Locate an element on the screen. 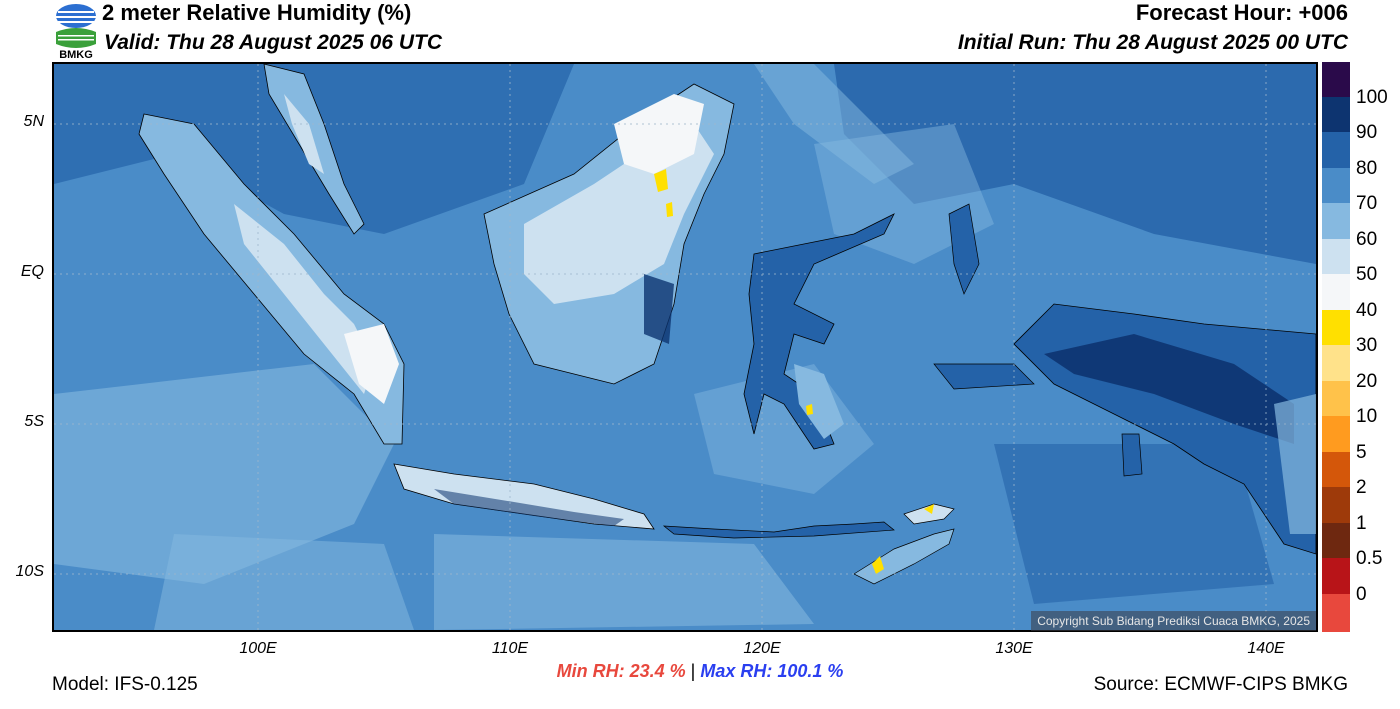 This screenshot has width=1400, height=709. lon-label-110e: 110E is located at coordinates (510, 648).